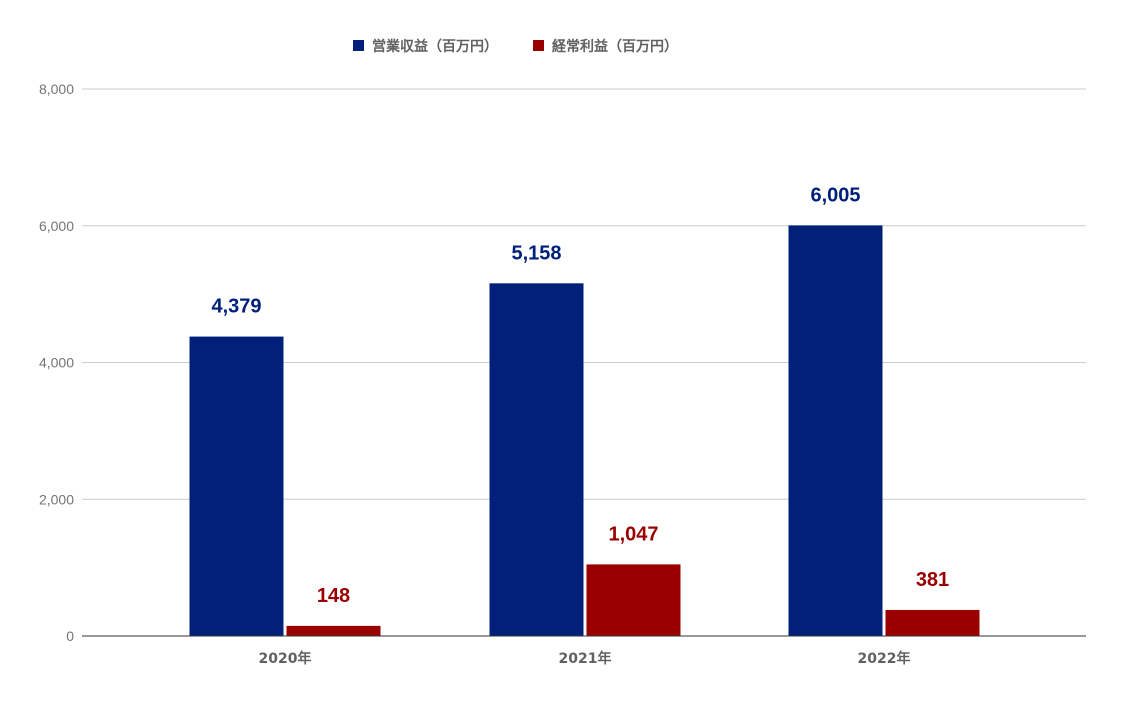 Image resolution: width=1122 pixels, height=703 pixels. I want to click on x-tick-label: 2021年, so click(585, 658).